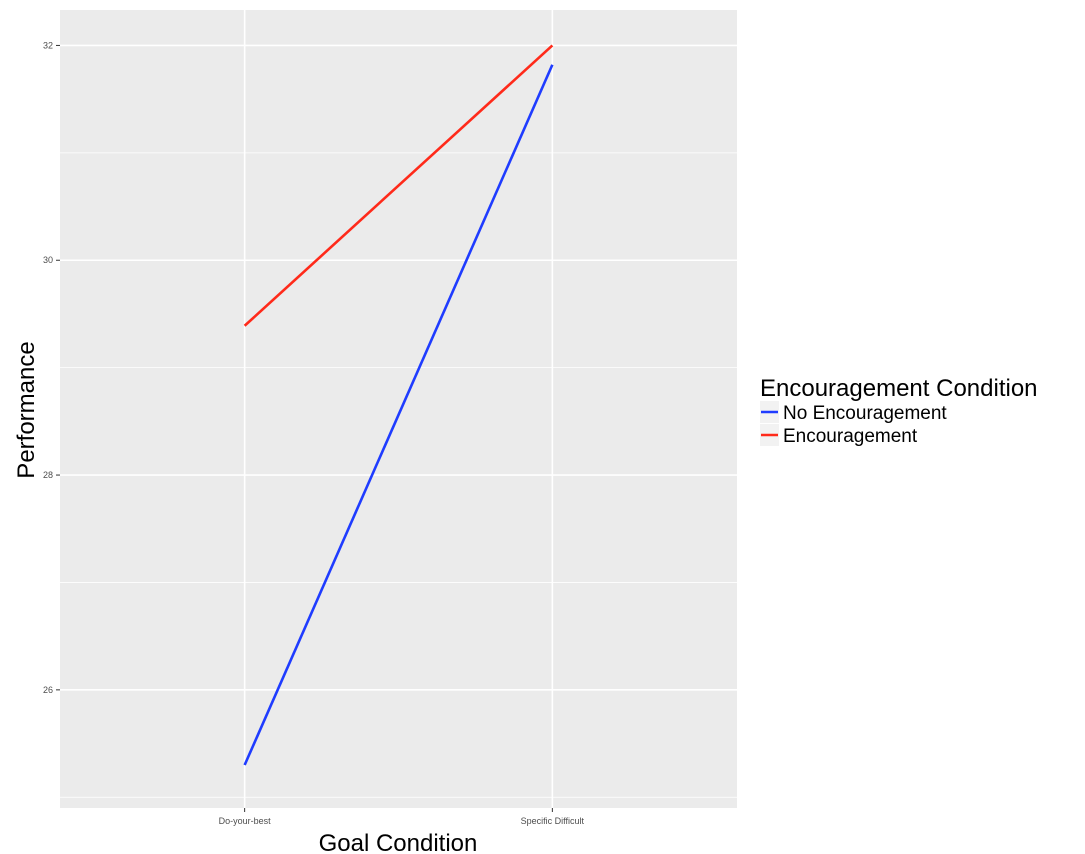 This screenshot has width=1085, height=854. Describe the element at coordinates (48, 260) in the screenshot. I see `y-tick-label: 30` at that location.